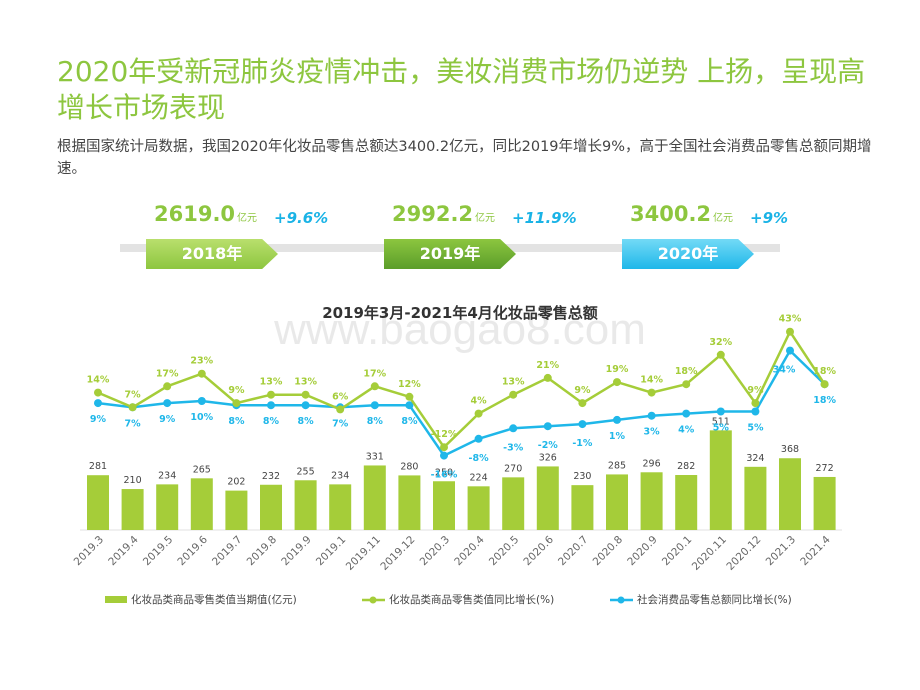  What do you see at coordinates (331, 551) in the screenshot?
I see `x-tick-label: 2019.1` at bounding box center [331, 551].